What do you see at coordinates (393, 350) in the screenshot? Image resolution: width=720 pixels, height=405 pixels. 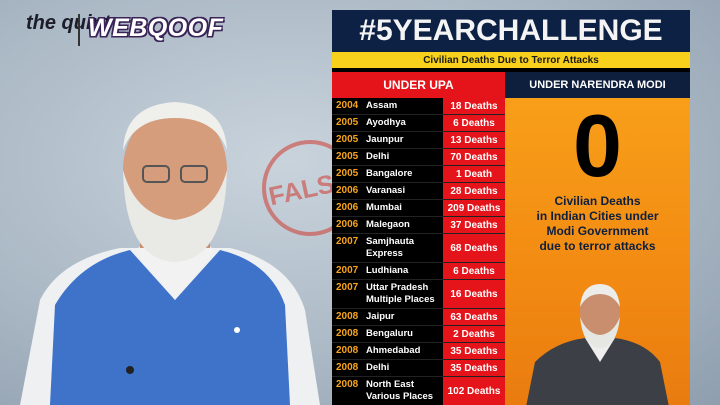 I see `place: Ahmedabad` at bounding box center [393, 350].